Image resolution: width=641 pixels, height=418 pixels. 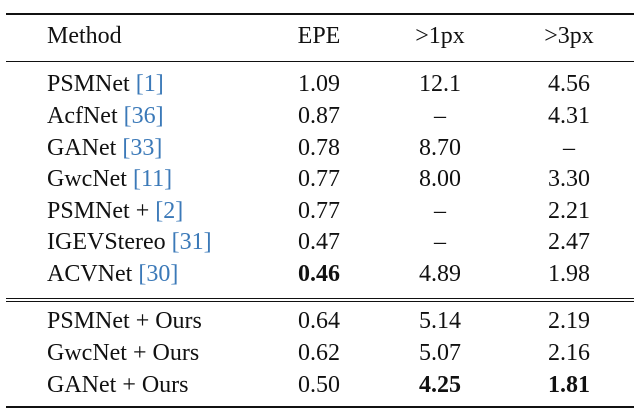 What do you see at coordinates (440, 353) in the screenshot?
I see `px1-cell: 5.07` at bounding box center [440, 353].